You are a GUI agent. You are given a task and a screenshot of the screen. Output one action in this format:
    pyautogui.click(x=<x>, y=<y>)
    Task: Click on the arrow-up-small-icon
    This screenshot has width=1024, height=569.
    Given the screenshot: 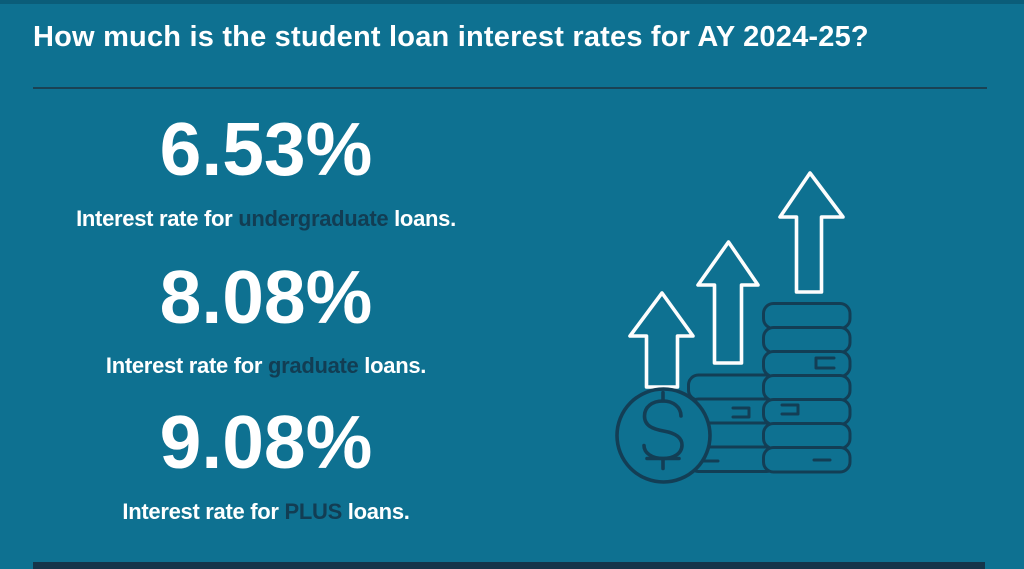 What is the action you would take?
    pyautogui.click(x=661, y=340)
    